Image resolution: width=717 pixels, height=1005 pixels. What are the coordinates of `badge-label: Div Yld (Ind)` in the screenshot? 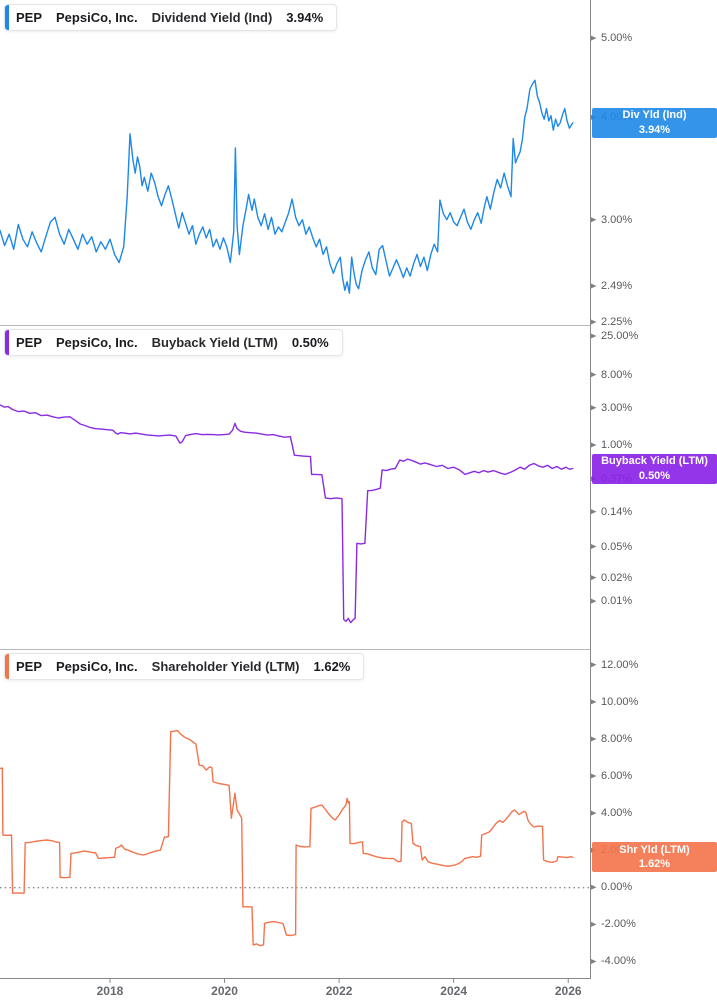 It's located at (654, 115).